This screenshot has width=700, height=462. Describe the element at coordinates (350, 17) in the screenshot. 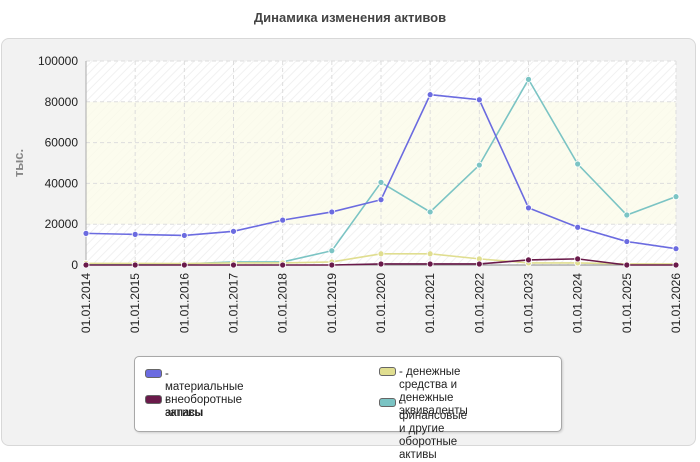

I see `chart-title: Динамика изменения активов` at that location.